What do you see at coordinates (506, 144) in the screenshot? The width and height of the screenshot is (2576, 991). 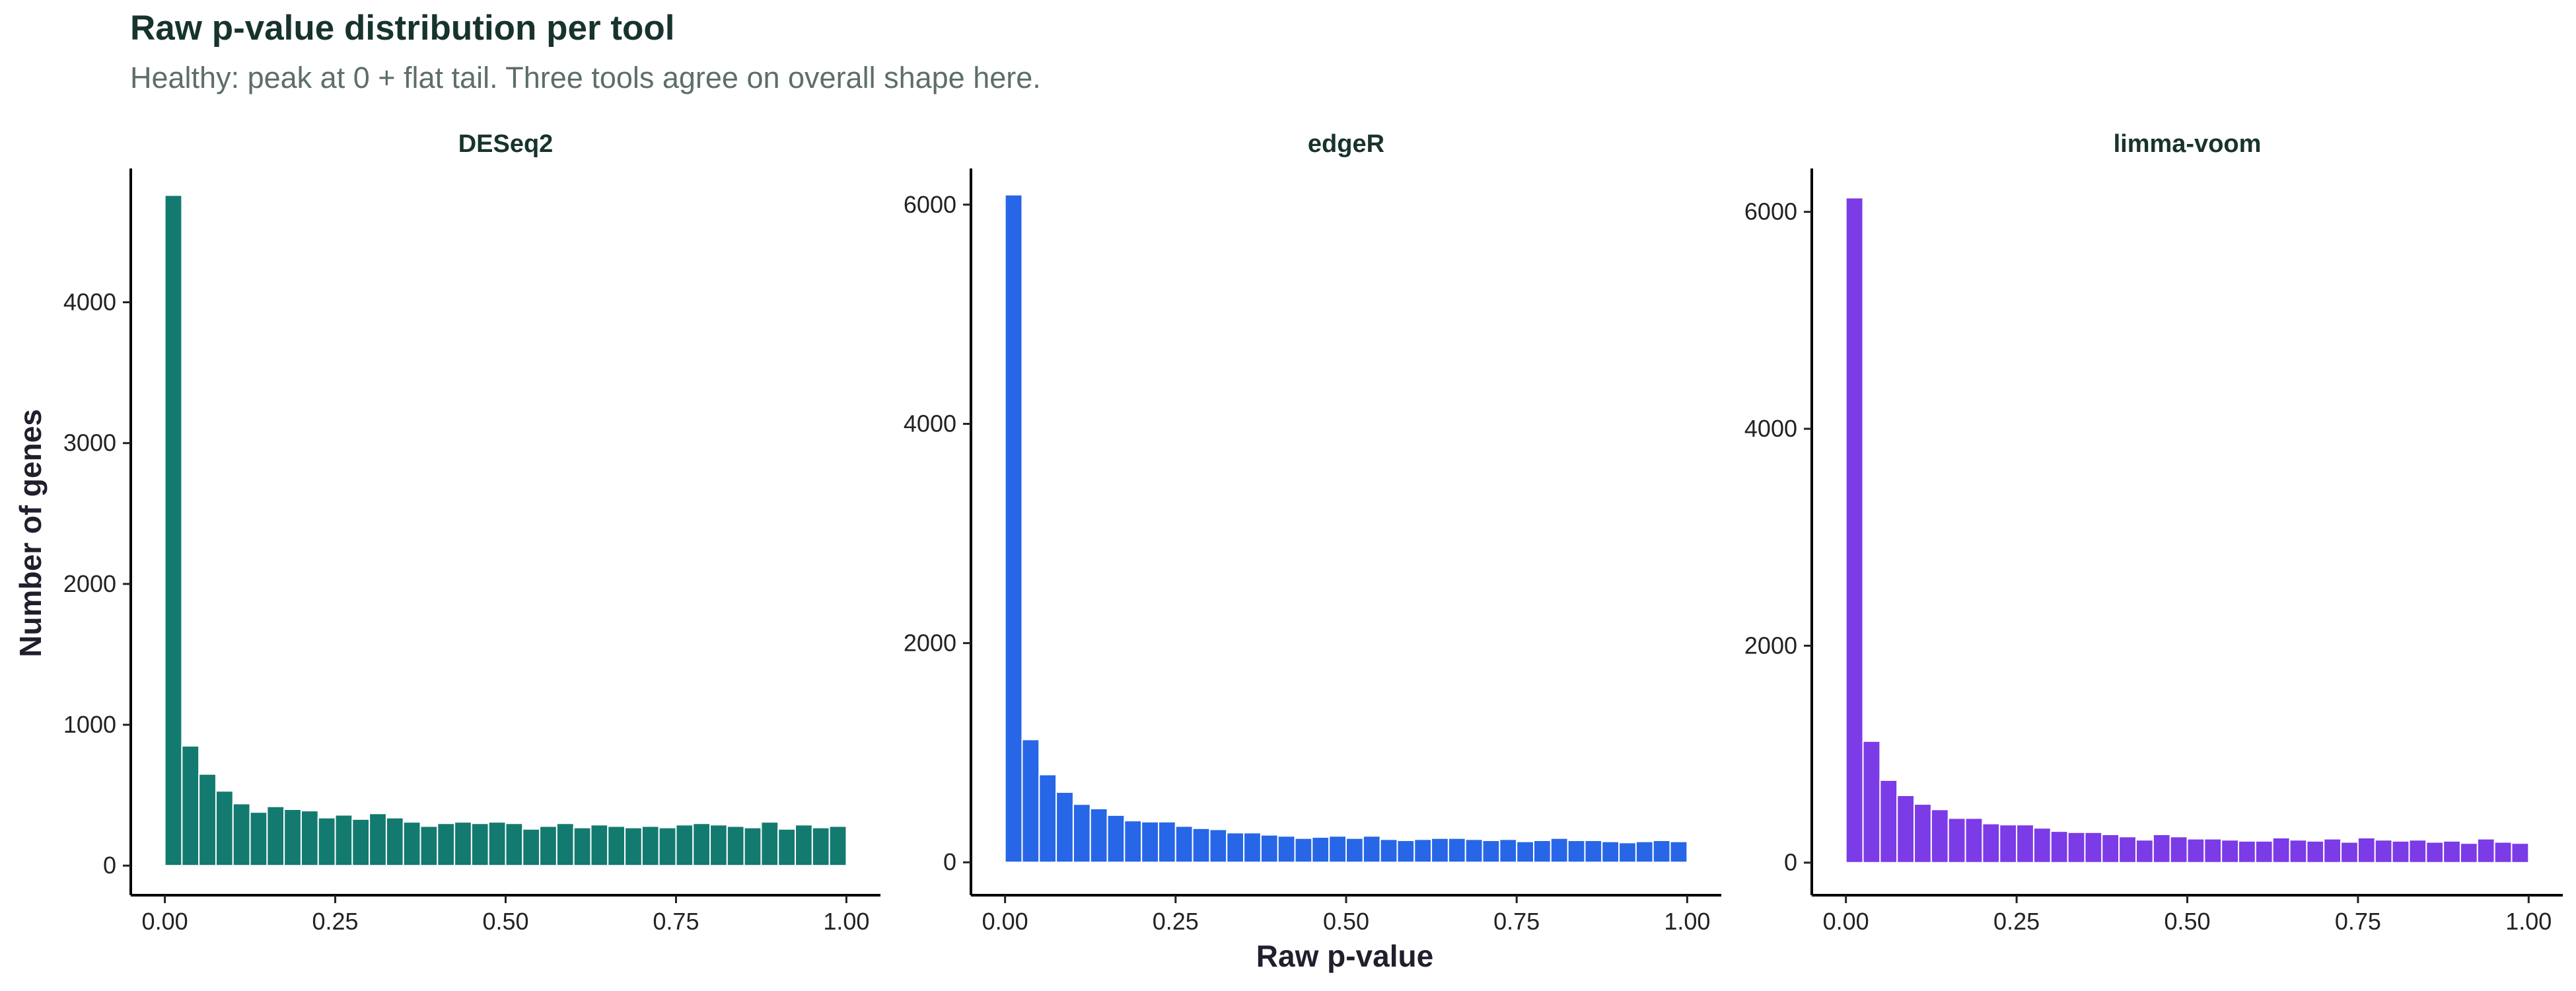 I see `panel-title: DESeq2` at bounding box center [506, 144].